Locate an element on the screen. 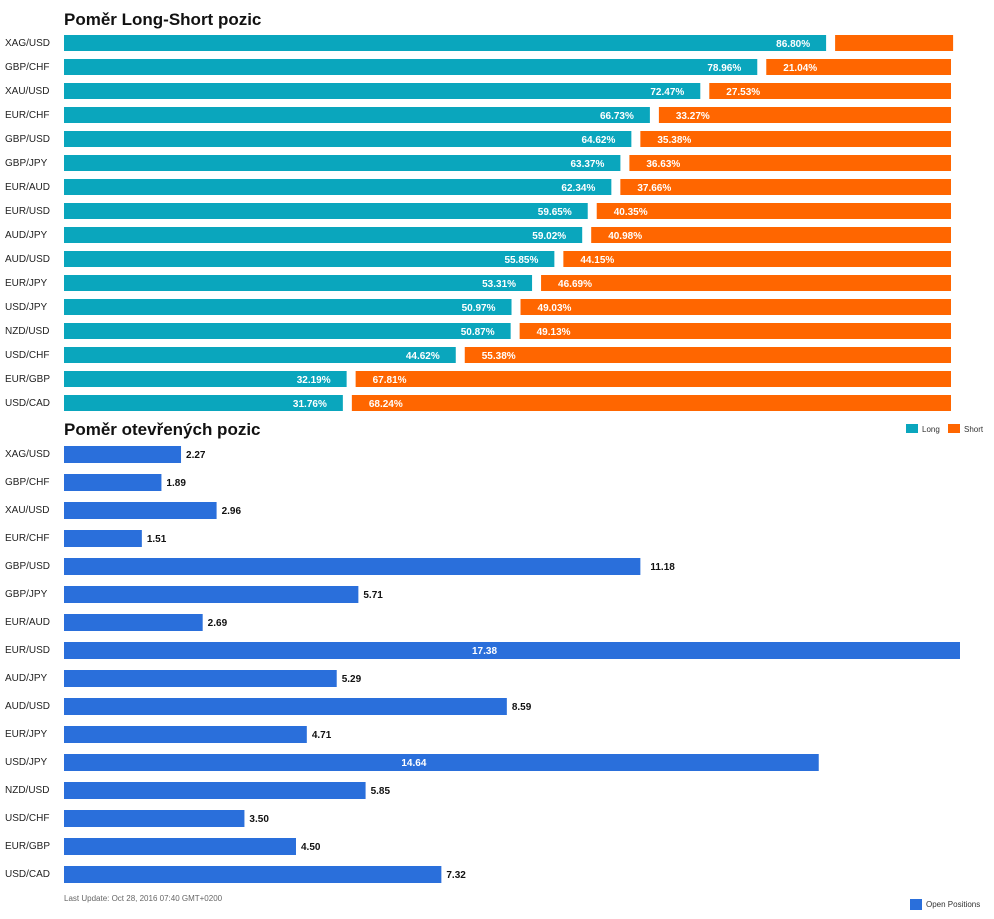 The height and width of the screenshot is (919, 994). chart1-category-label: USD/JPY is located at coordinates (26, 307).